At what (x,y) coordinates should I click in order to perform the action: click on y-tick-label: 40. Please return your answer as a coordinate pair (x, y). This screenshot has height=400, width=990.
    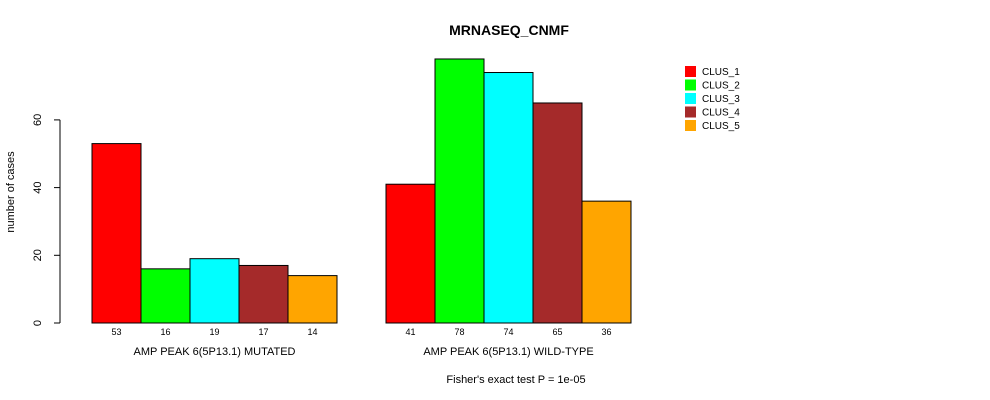
    Looking at the image, I should click on (38, 187).